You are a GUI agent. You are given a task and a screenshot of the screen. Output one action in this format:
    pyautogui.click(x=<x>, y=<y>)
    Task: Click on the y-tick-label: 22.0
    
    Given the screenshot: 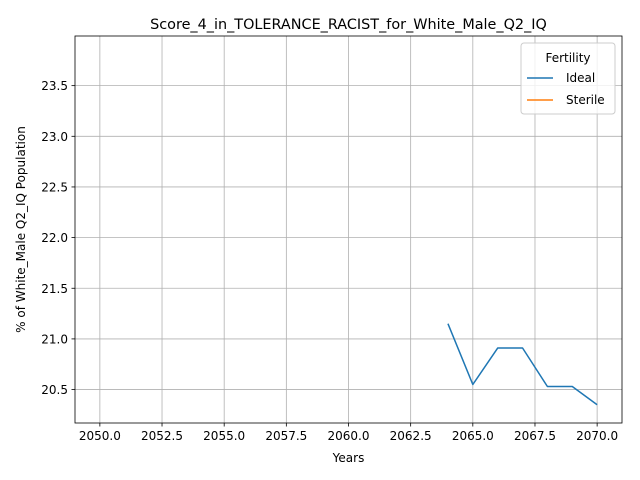 What is the action you would take?
    pyautogui.click(x=54, y=238)
    